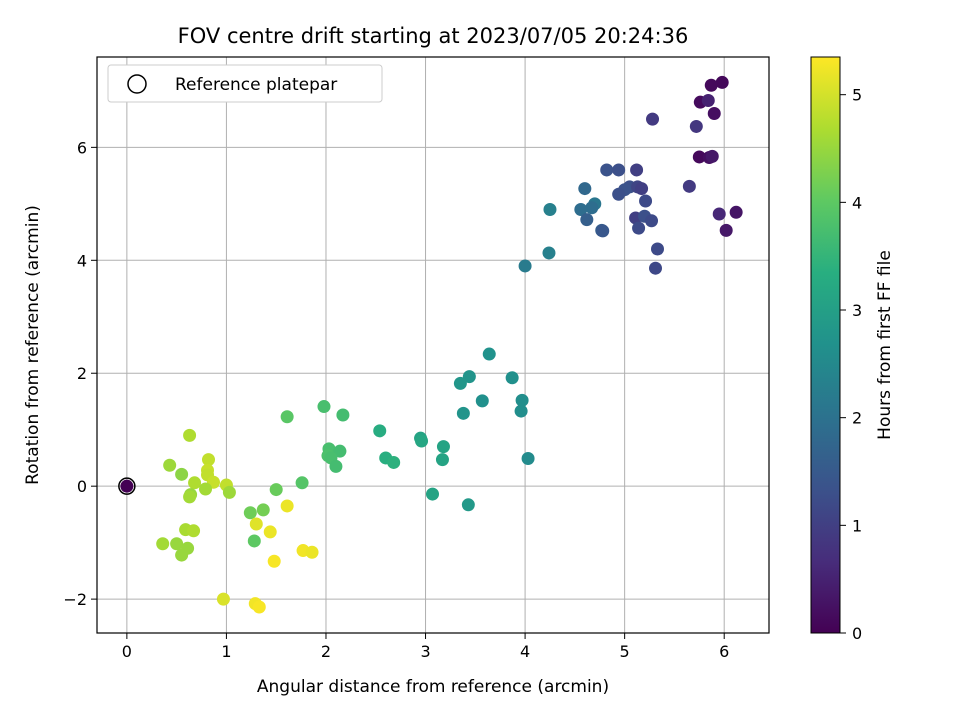  What do you see at coordinates (857, 202) in the screenshot?
I see `colorbar-tick-label: 4` at bounding box center [857, 202].